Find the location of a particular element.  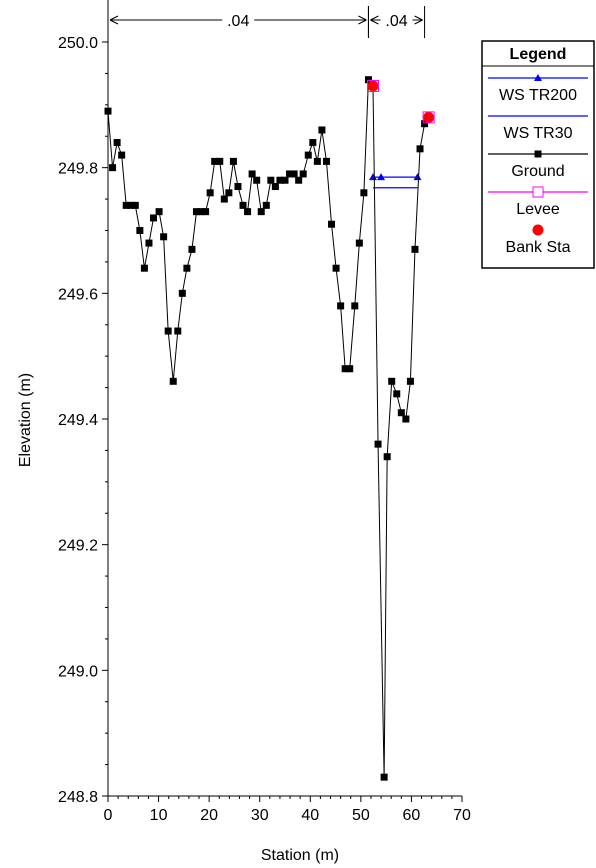

legend-item: Bank Sta is located at coordinates (538, 240).